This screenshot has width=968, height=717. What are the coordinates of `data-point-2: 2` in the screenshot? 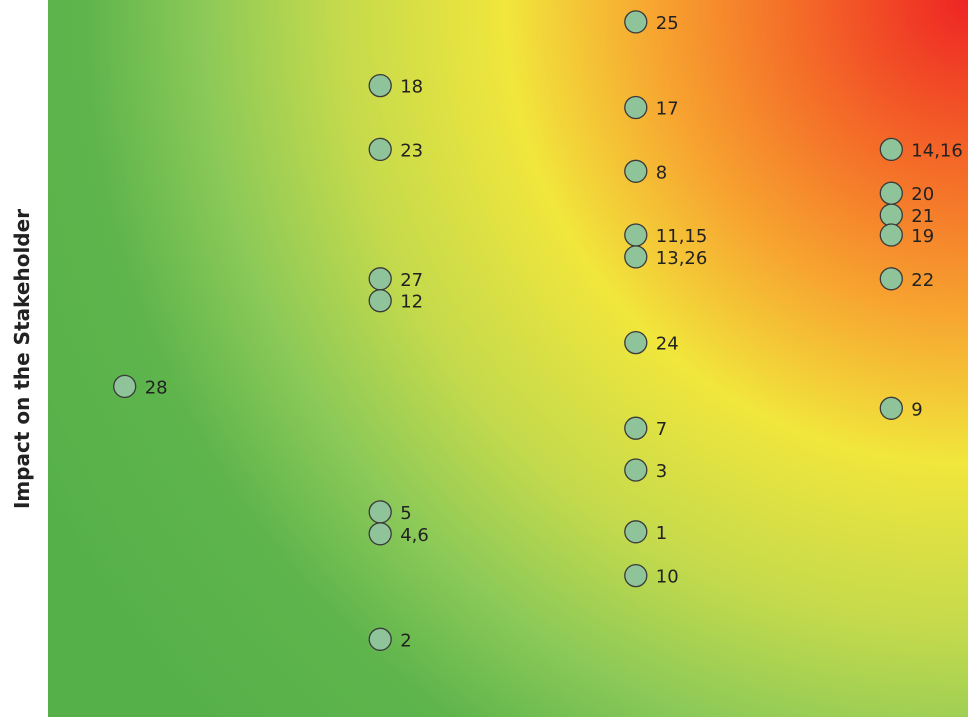 It's located at (390, 639).